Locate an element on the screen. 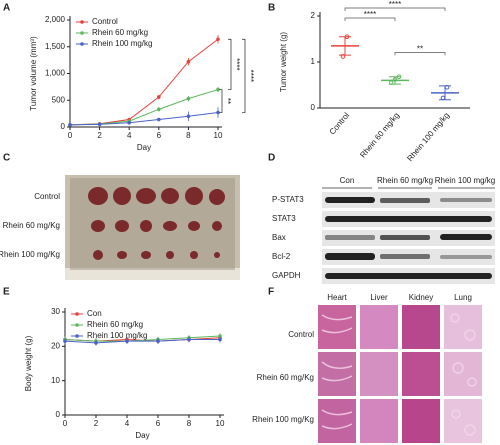 The width and height of the screenshot is (500, 445). column-label: Lung is located at coordinates (463, 297).